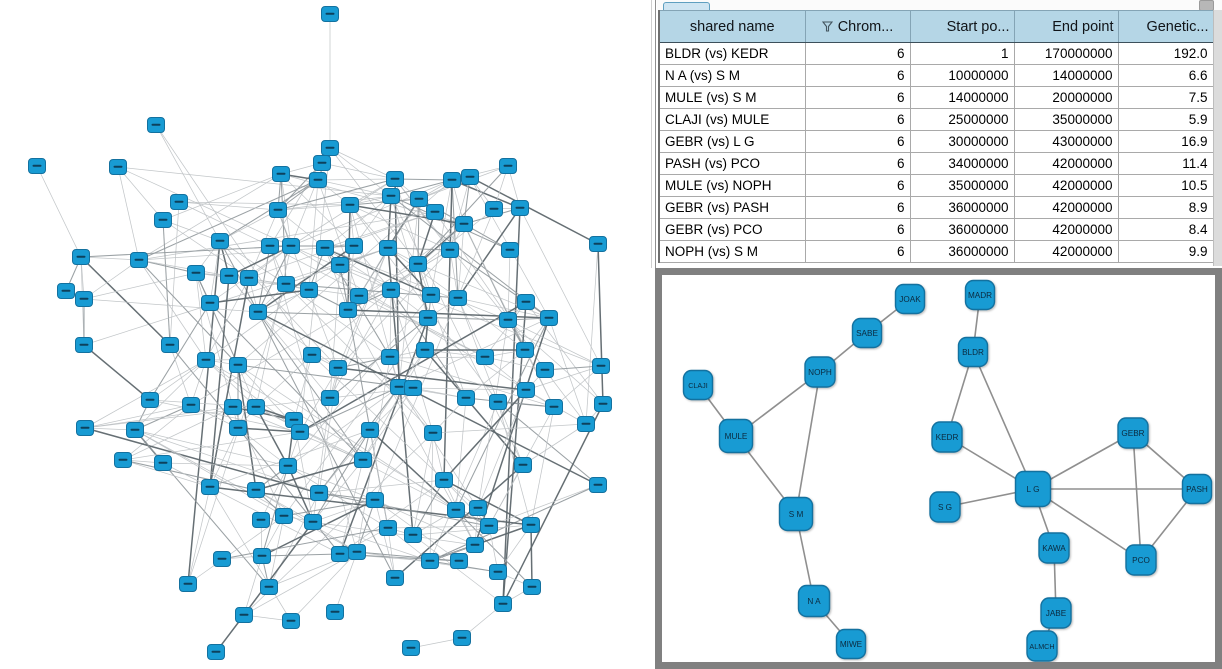 Image resolution: width=1222 pixels, height=669 pixels. What do you see at coordinates (814, 601) in the screenshot?
I see `network-node-n-a: N A` at bounding box center [814, 601].